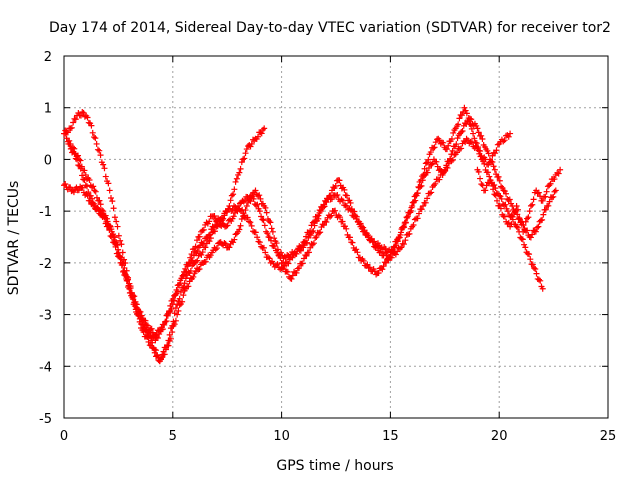 Image resolution: width=640 pixels, height=480 pixels. What do you see at coordinates (45, 264) in the screenshot?
I see `y-tick-label: -2` at bounding box center [45, 264].